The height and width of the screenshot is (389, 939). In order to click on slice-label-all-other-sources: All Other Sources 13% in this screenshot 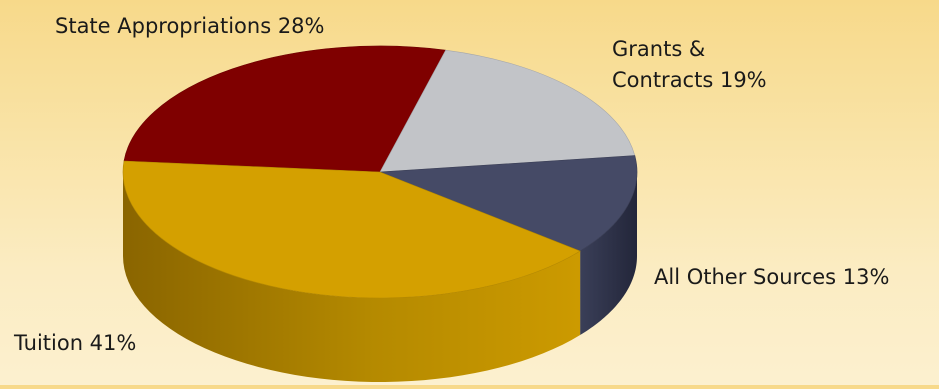, I will do `click(771, 277)`.